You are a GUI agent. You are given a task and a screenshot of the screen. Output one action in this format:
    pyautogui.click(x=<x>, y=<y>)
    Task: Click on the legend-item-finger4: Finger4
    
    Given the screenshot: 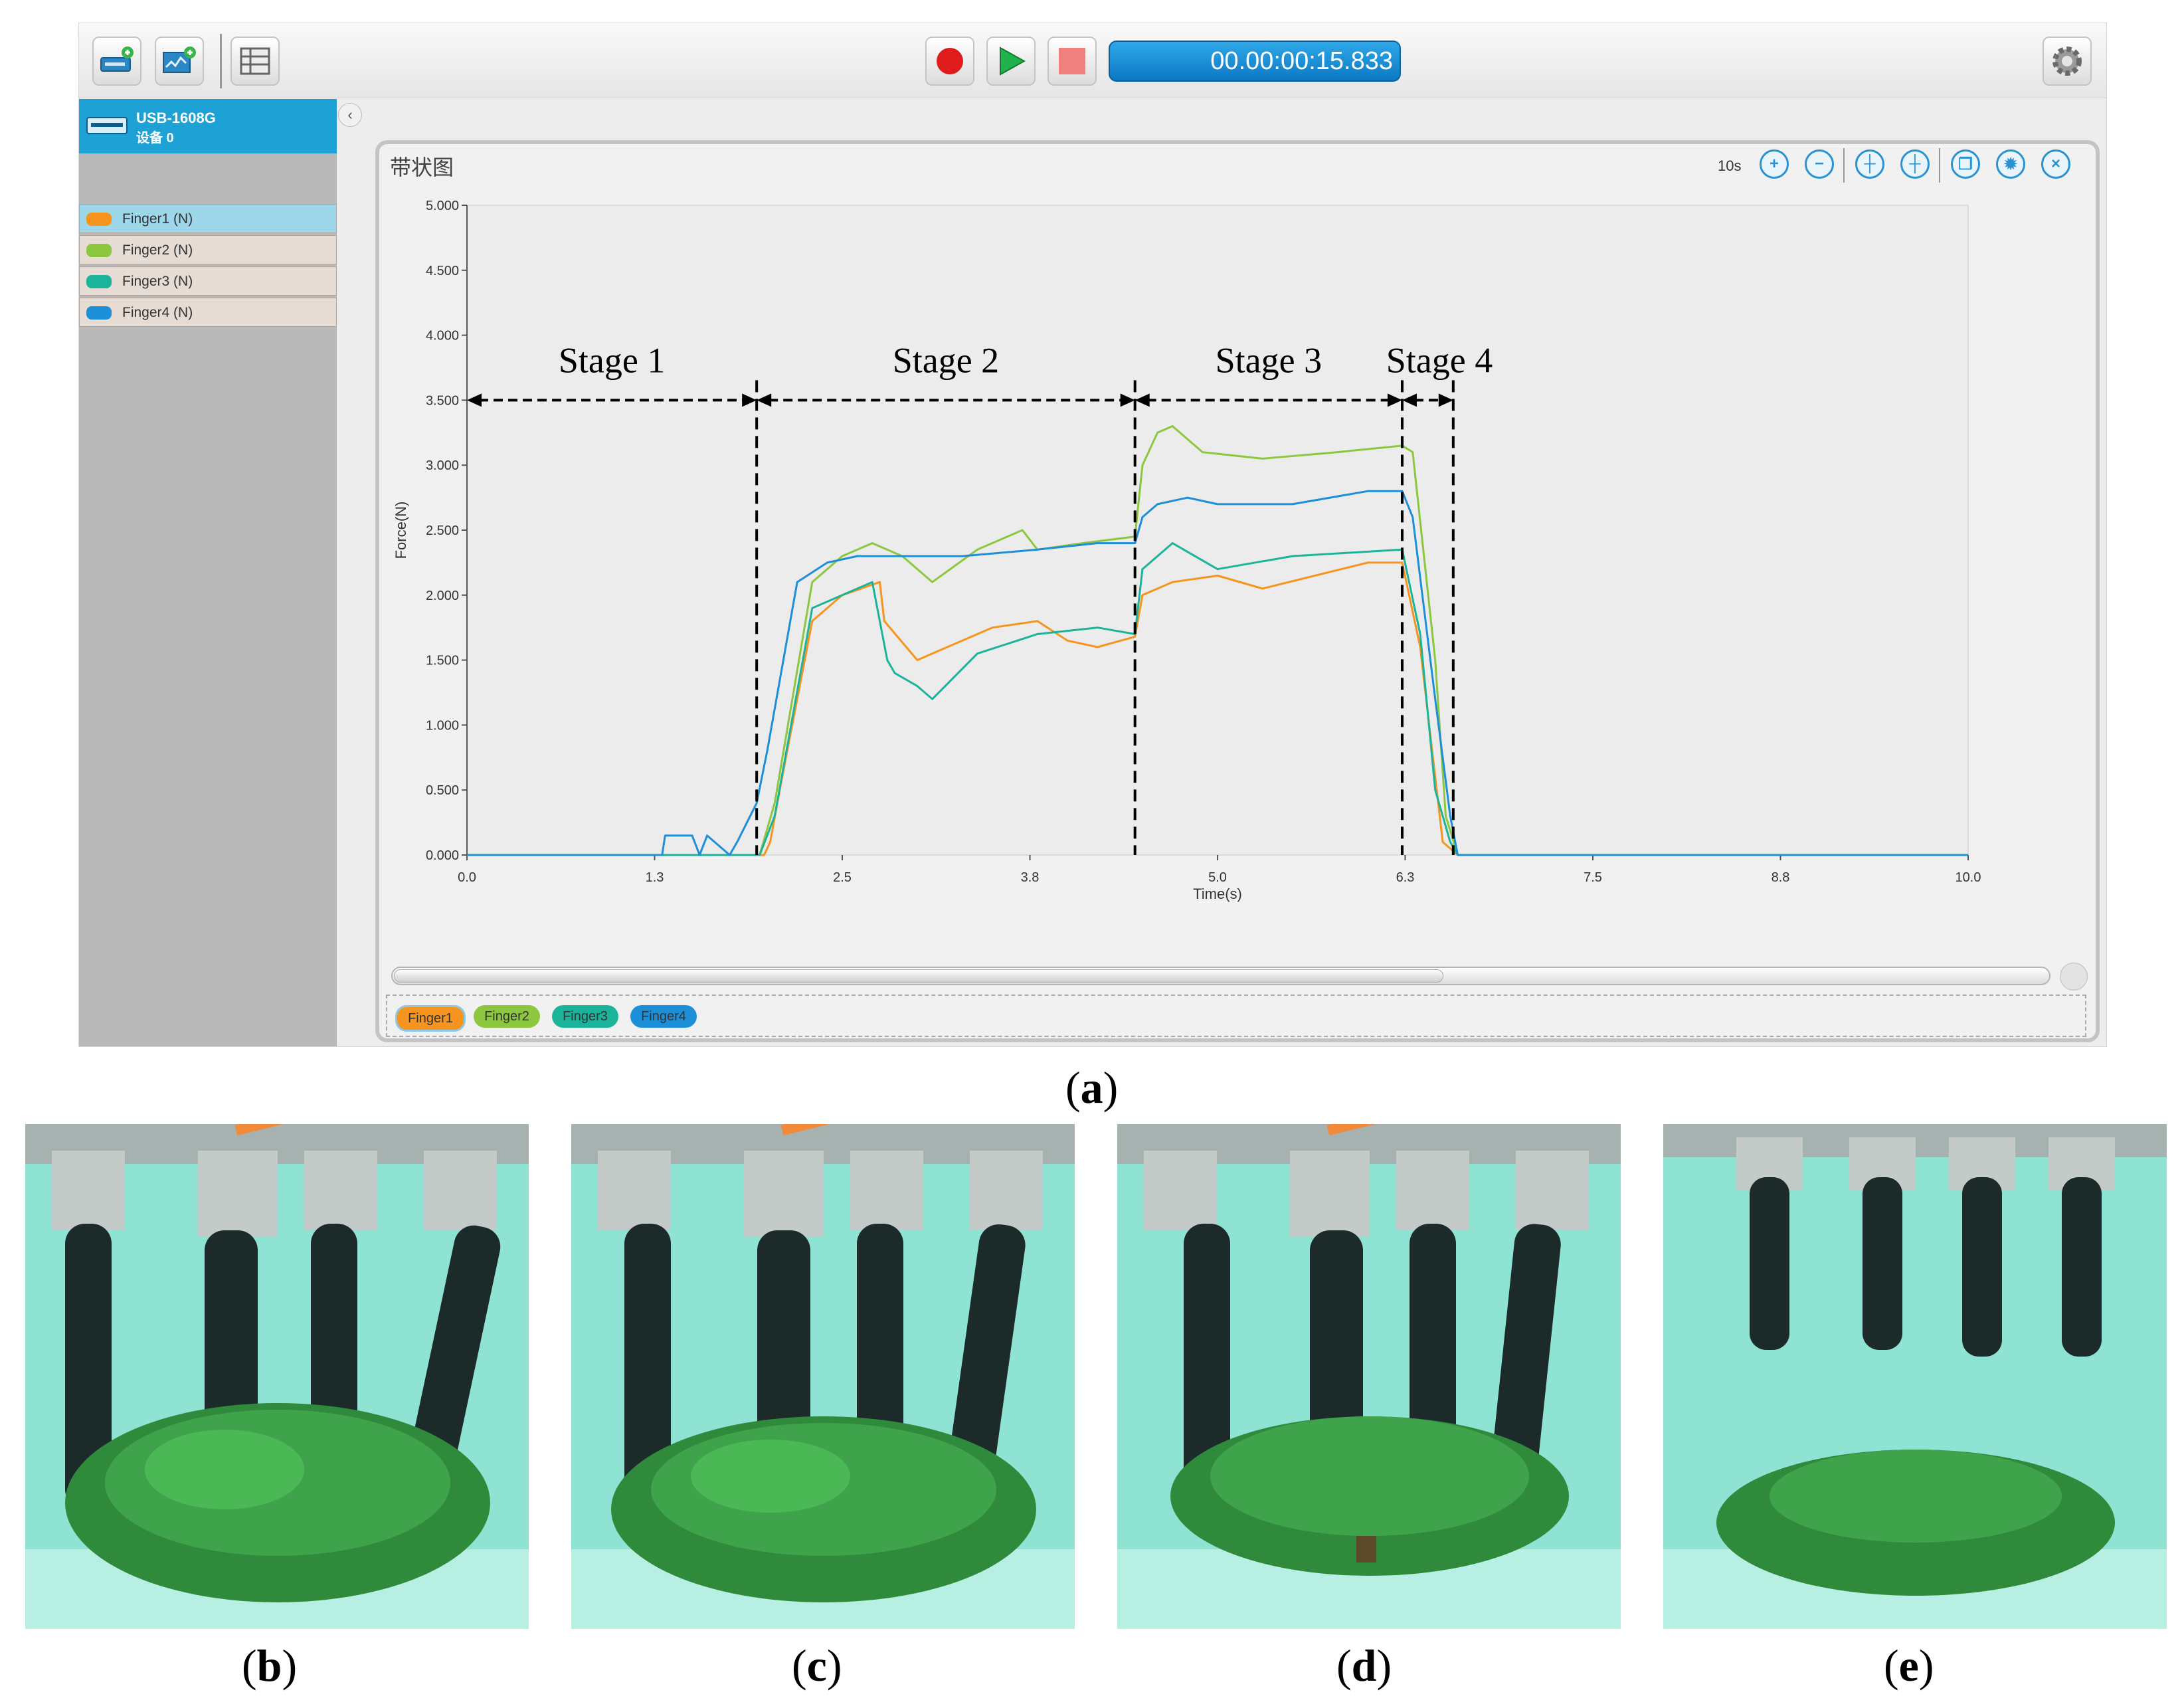 What is the action you would take?
    pyautogui.click(x=663, y=1017)
    